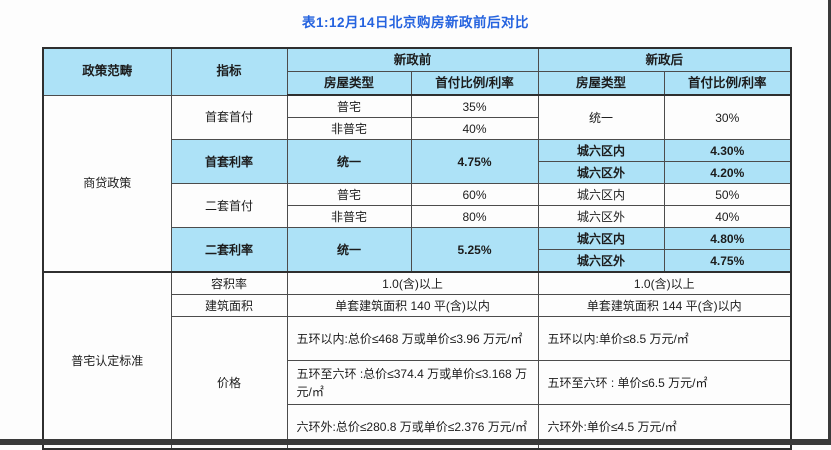  I want to click on cell-first-down-after-type: 统一, so click(601, 117).